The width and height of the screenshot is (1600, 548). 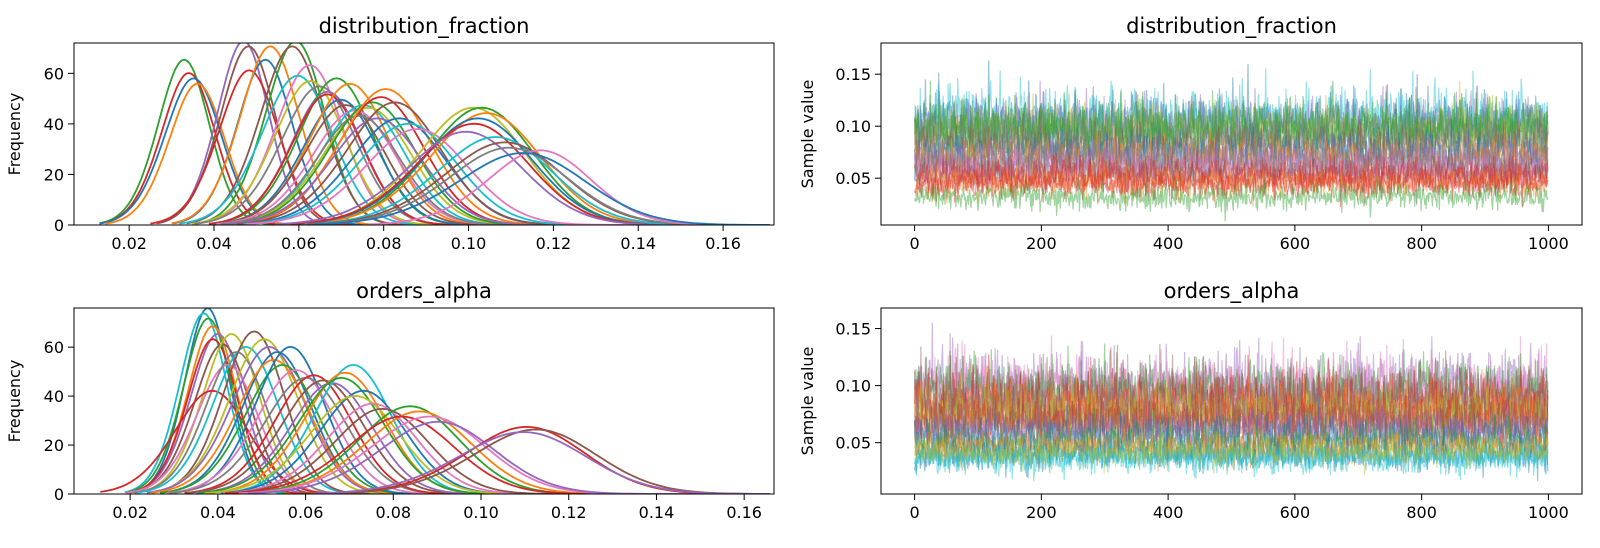 What do you see at coordinates (541, 462) in the screenshot?
I see `density-curve` at bounding box center [541, 462].